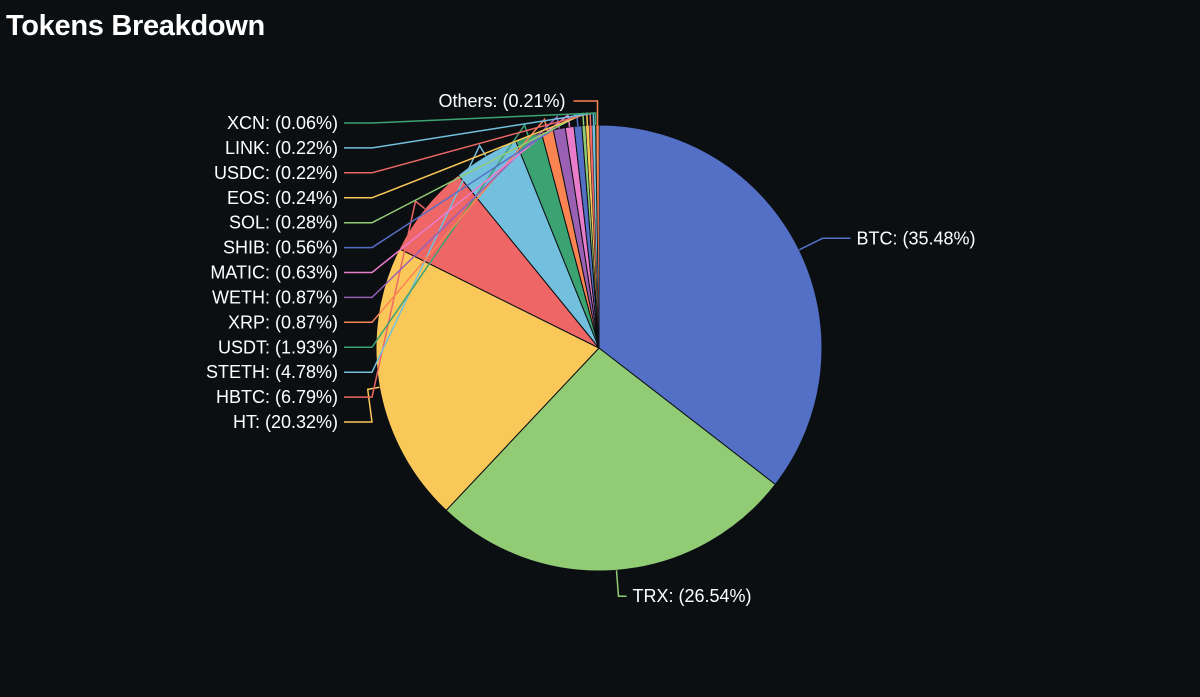  I want to click on leader-line-shib, so click(461, 180).